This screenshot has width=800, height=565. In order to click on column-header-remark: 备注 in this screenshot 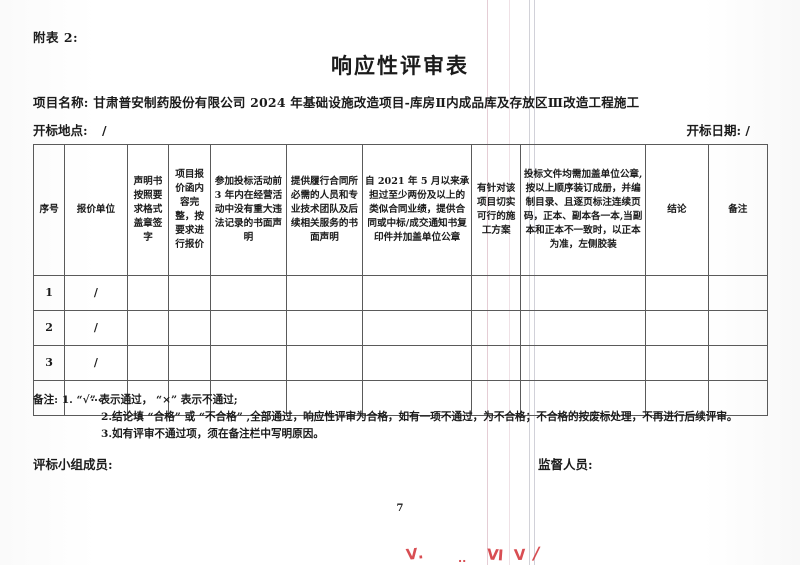, I will do `click(738, 210)`.